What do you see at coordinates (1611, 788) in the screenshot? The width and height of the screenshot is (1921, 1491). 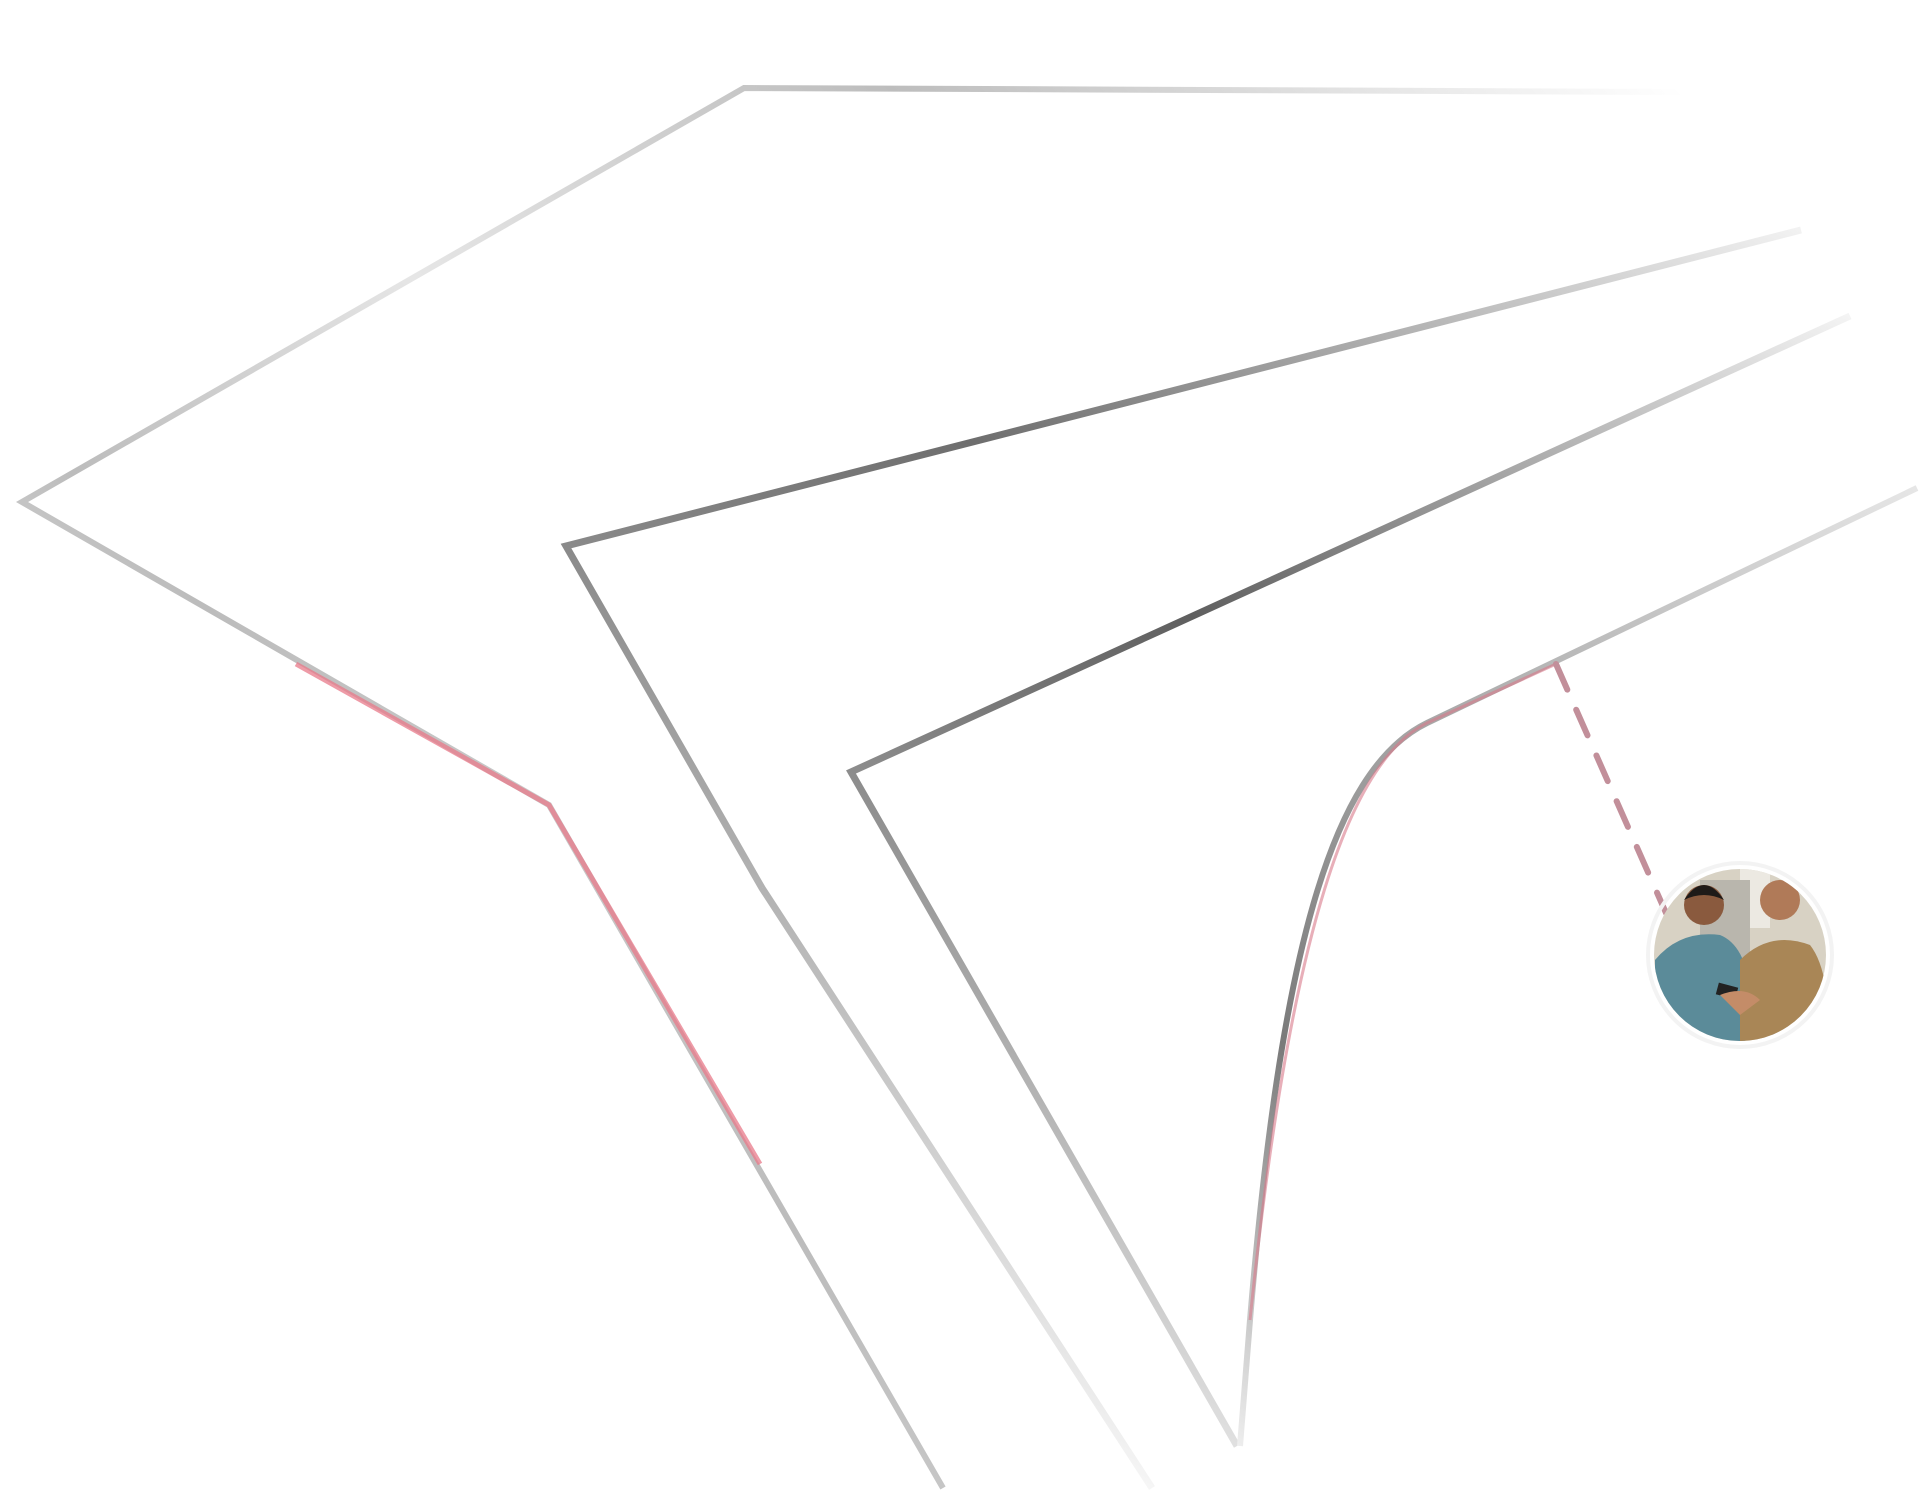 I see `dashed-connector` at bounding box center [1611, 788].